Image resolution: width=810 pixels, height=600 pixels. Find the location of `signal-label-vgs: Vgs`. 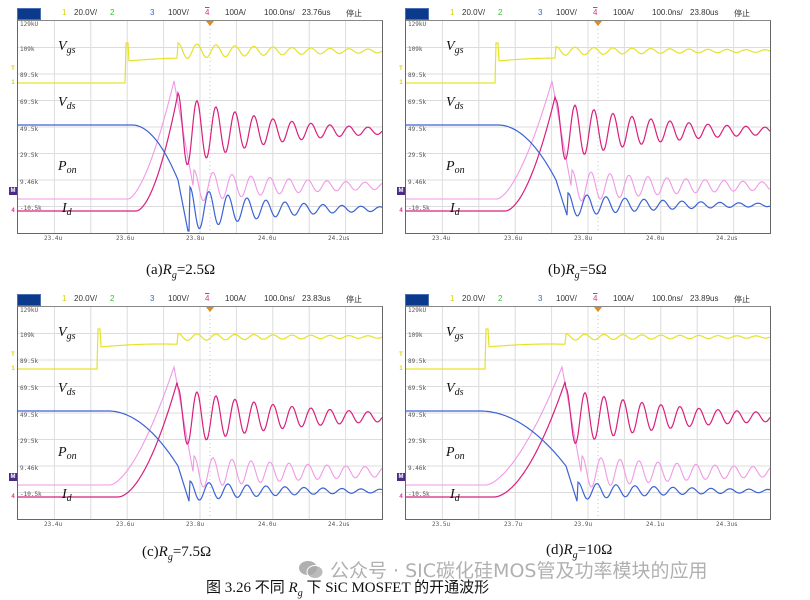

signal-label-vgs: Vgs is located at coordinates (66, 47).